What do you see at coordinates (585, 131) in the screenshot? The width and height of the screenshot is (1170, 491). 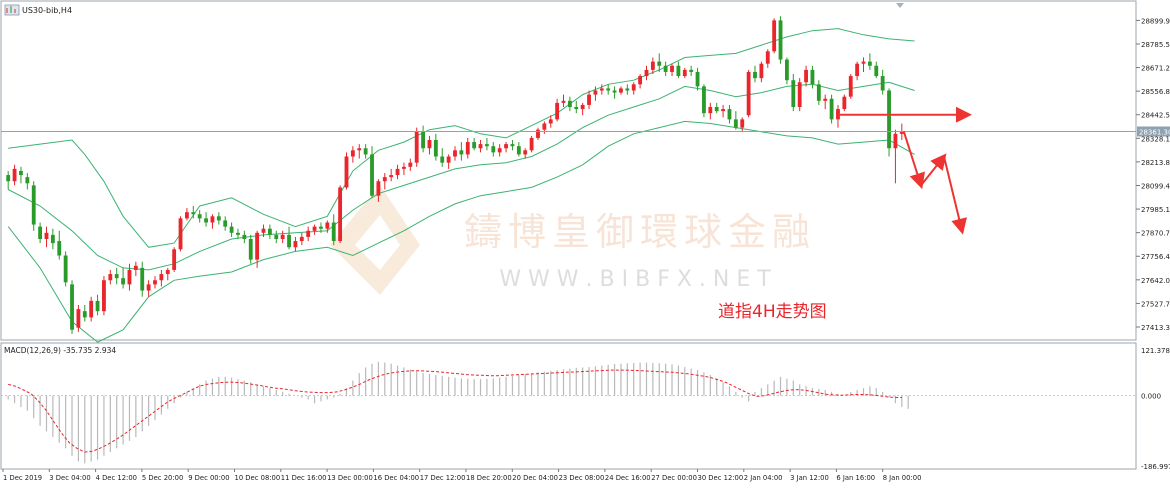 I see `current-price-line: 28361.30` at bounding box center [585, 131].